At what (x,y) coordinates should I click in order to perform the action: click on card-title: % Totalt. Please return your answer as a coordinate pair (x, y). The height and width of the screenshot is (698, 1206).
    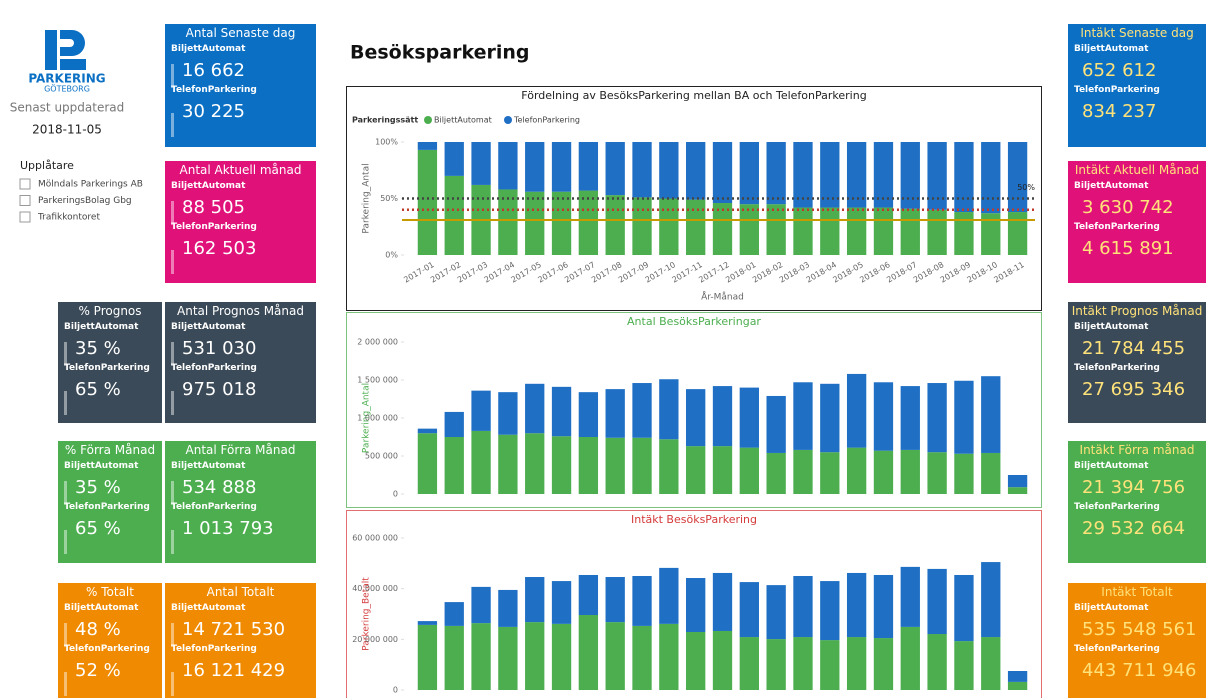
    Looking at the image, I should click on (110, 592).